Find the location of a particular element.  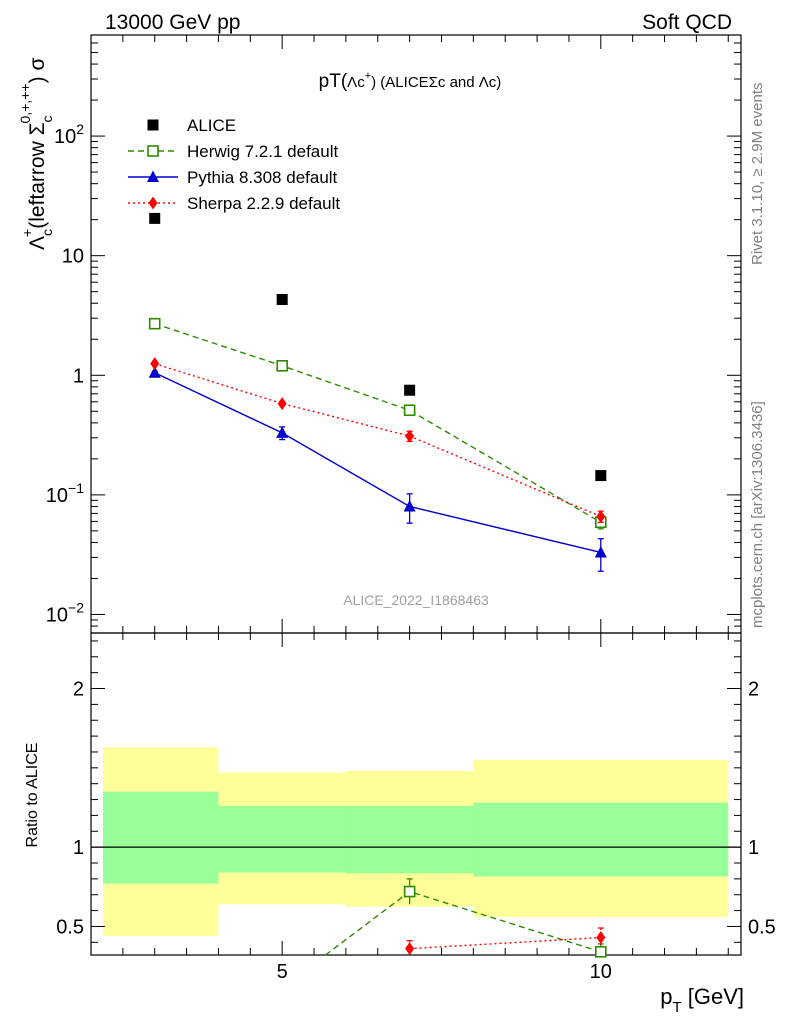

analysis-id-label: ALICE_2022_I1868463 is located at coordinates (416, 600).